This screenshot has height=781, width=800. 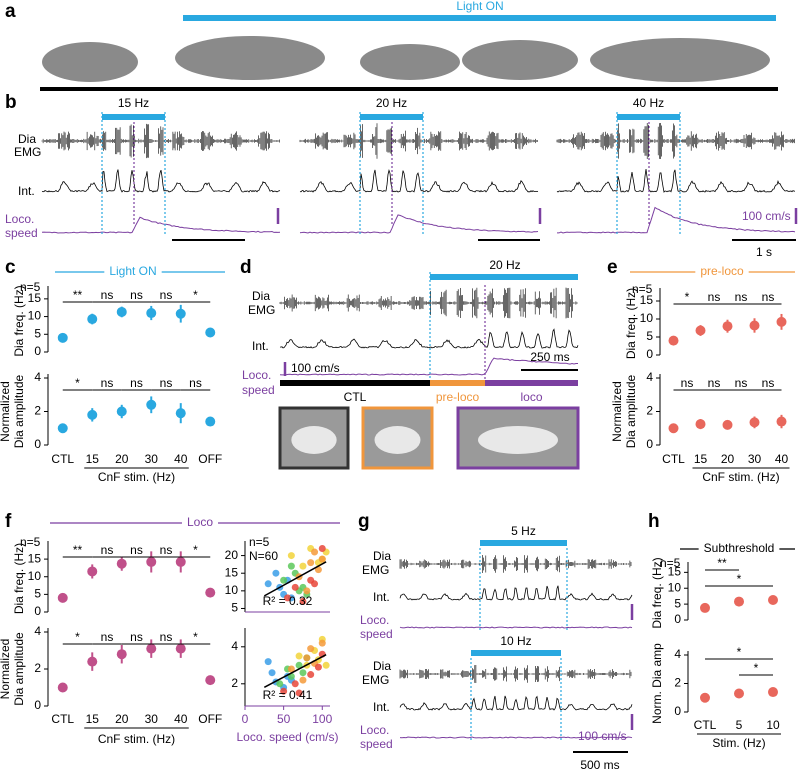 What do you see at coordinates (133, 103) in the screenshot?
I see `stim-label: 15 Hz` at bounding box center [133, 103].